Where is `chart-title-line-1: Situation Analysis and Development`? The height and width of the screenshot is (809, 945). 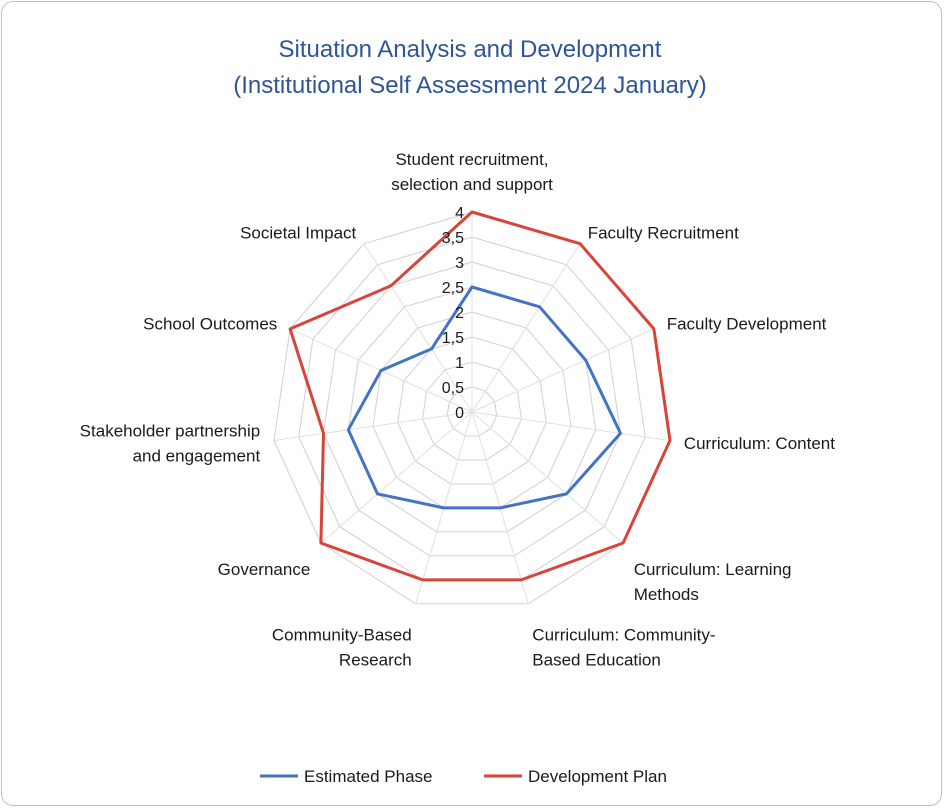
chart-title-line-1: Situation Analysis and Development is located at coordinates (470, 49).